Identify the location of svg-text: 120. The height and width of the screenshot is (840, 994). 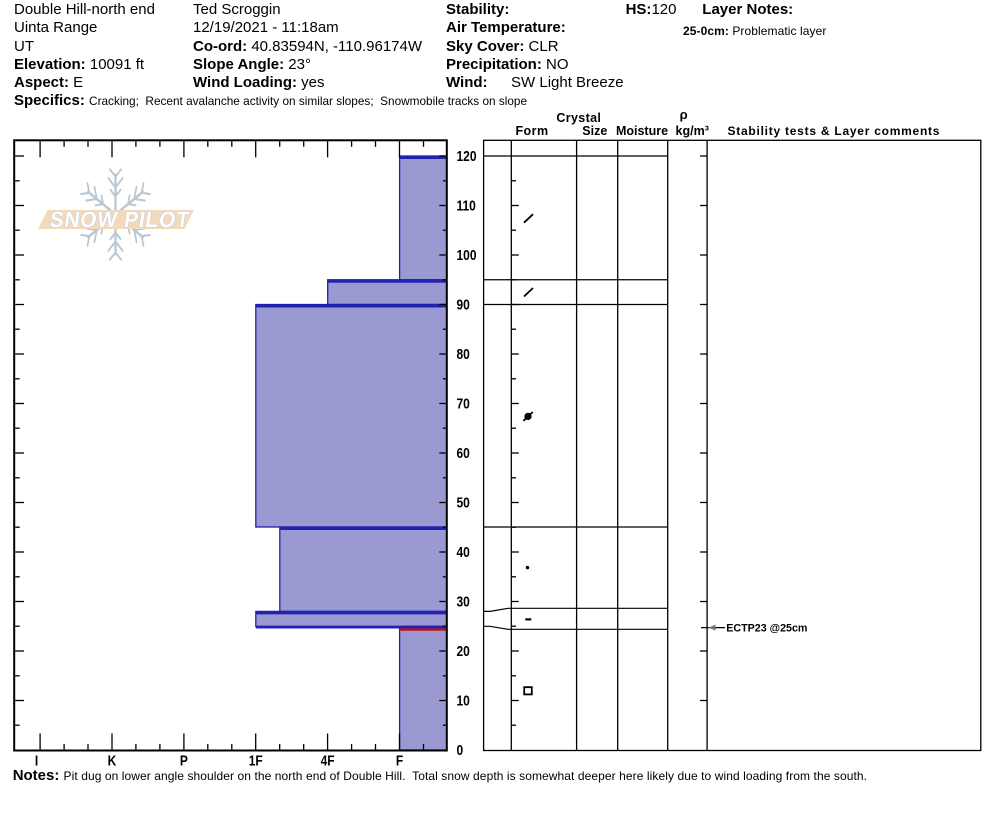
(467, 156).